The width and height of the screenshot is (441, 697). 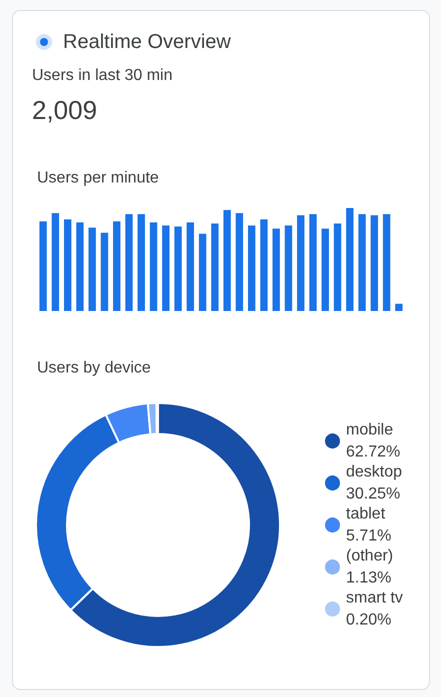 I want to click on legend-label: tablet, so click(x=366, y=514).